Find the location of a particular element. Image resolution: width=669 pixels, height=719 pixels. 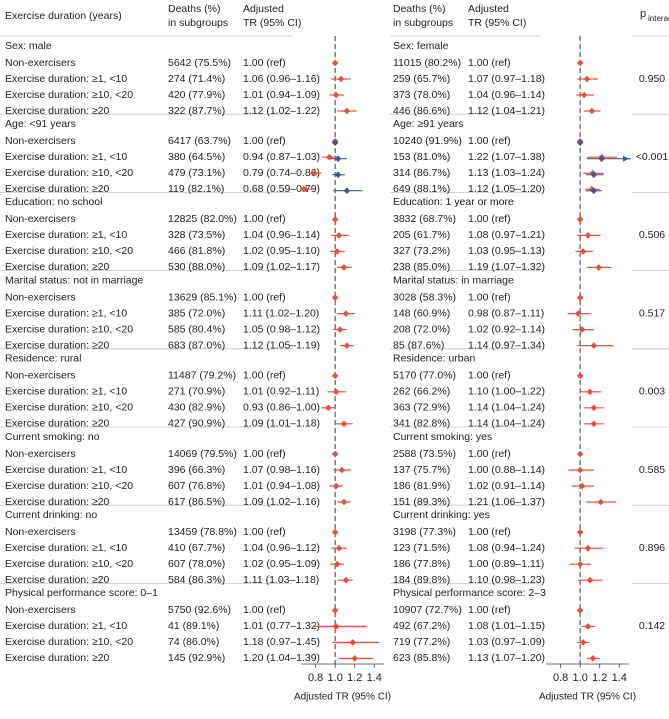

x-tick-label: 0.8 is located at coordinates (315, 678).